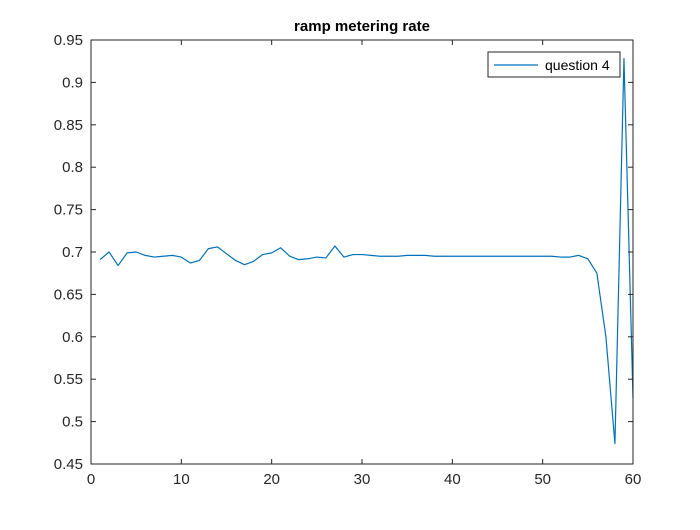  What do you see at coordinates (577, 65) in the screenshot?
I see `legend-label: question 4` at bounding box center [577, 65].